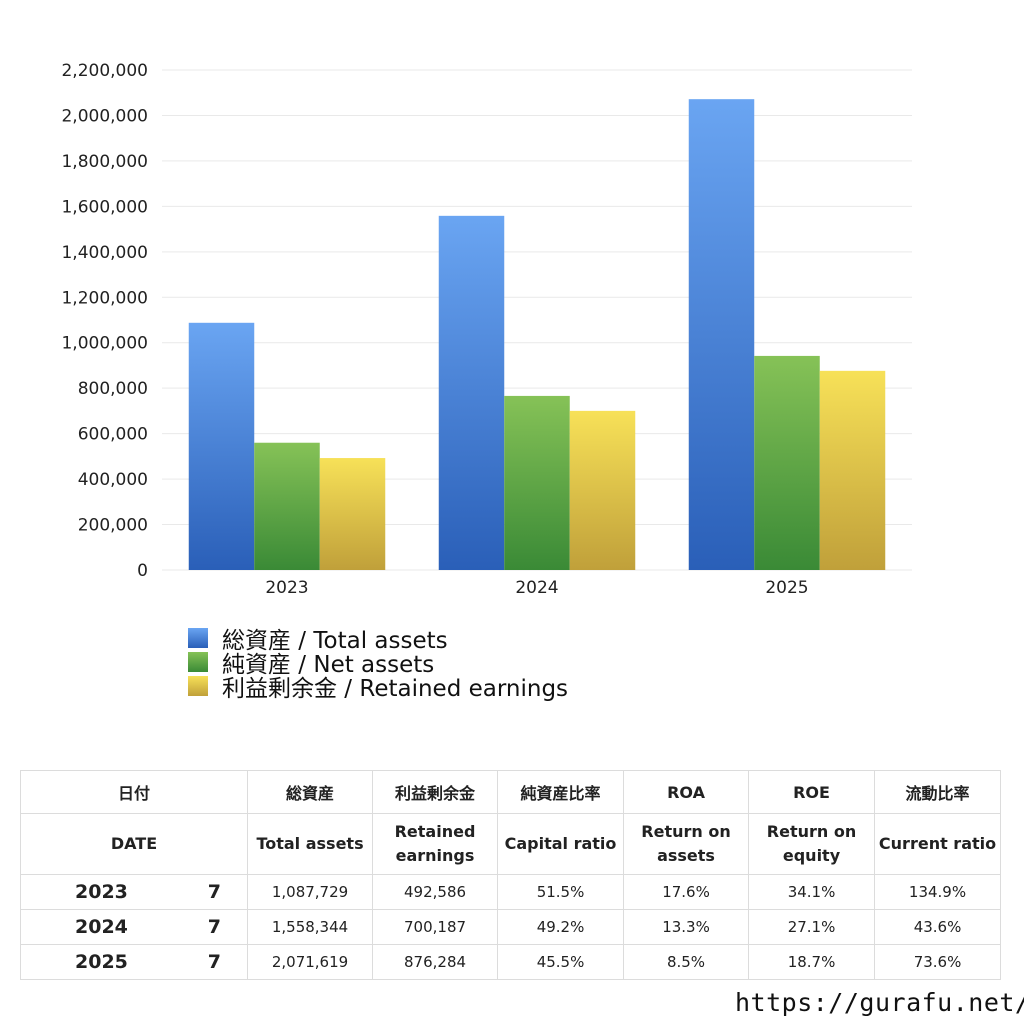 This screenshot has width=1024, height=1024. Describe the element at coordinates (104, 116) in the screenshot. I see `y-tick-label: 2,000,000` at that location.